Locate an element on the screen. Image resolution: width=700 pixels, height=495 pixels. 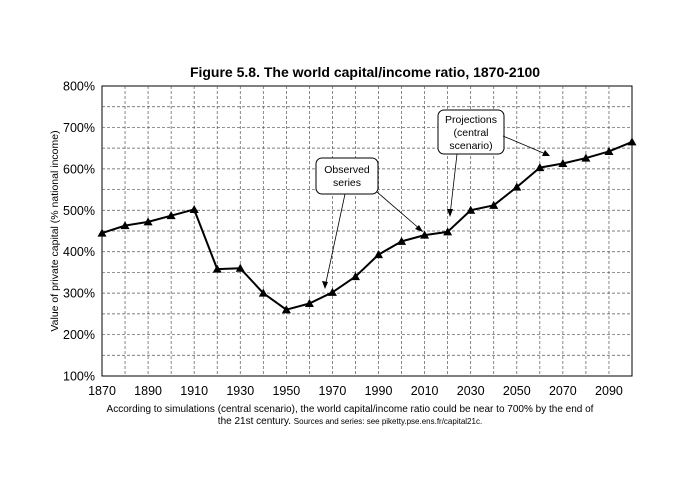
annotation-observed: Observed series is located at coordinates (369, 223).